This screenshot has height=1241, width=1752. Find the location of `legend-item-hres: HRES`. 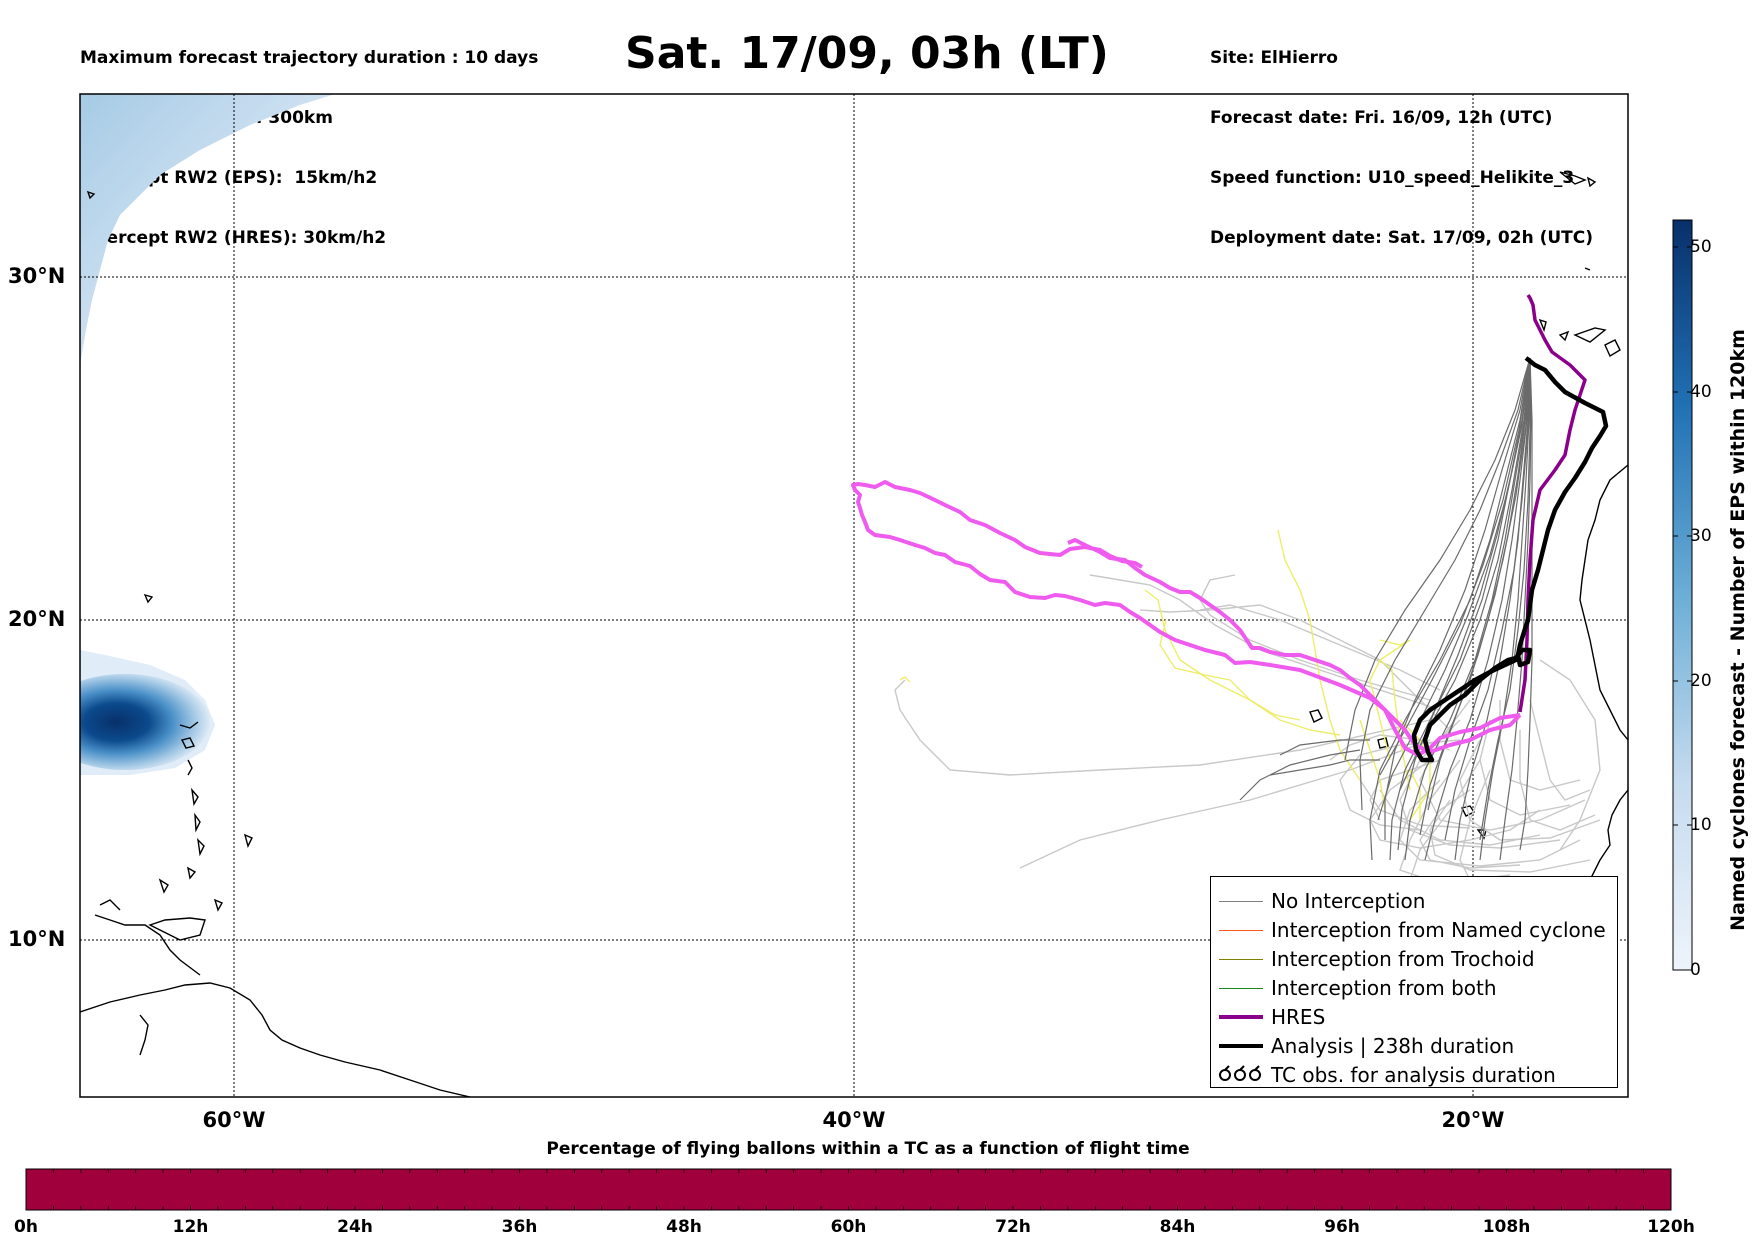

legend-item-hres: HRES is located at coordinates (1414, 1016).